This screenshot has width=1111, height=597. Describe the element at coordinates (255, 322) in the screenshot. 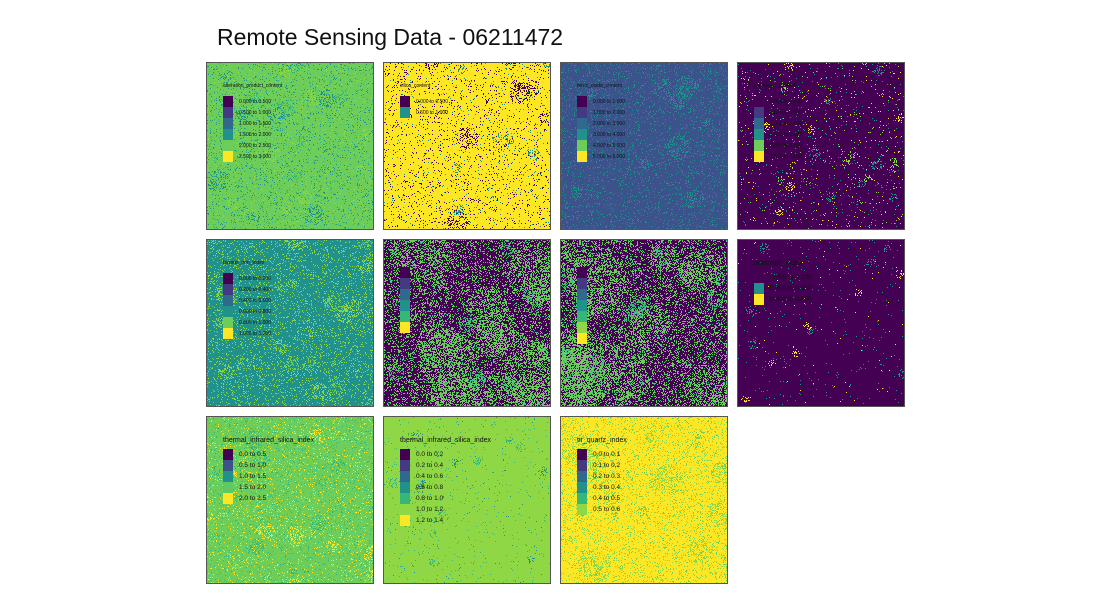

I see `legend-label: 0.800 to 1.000` at that location.